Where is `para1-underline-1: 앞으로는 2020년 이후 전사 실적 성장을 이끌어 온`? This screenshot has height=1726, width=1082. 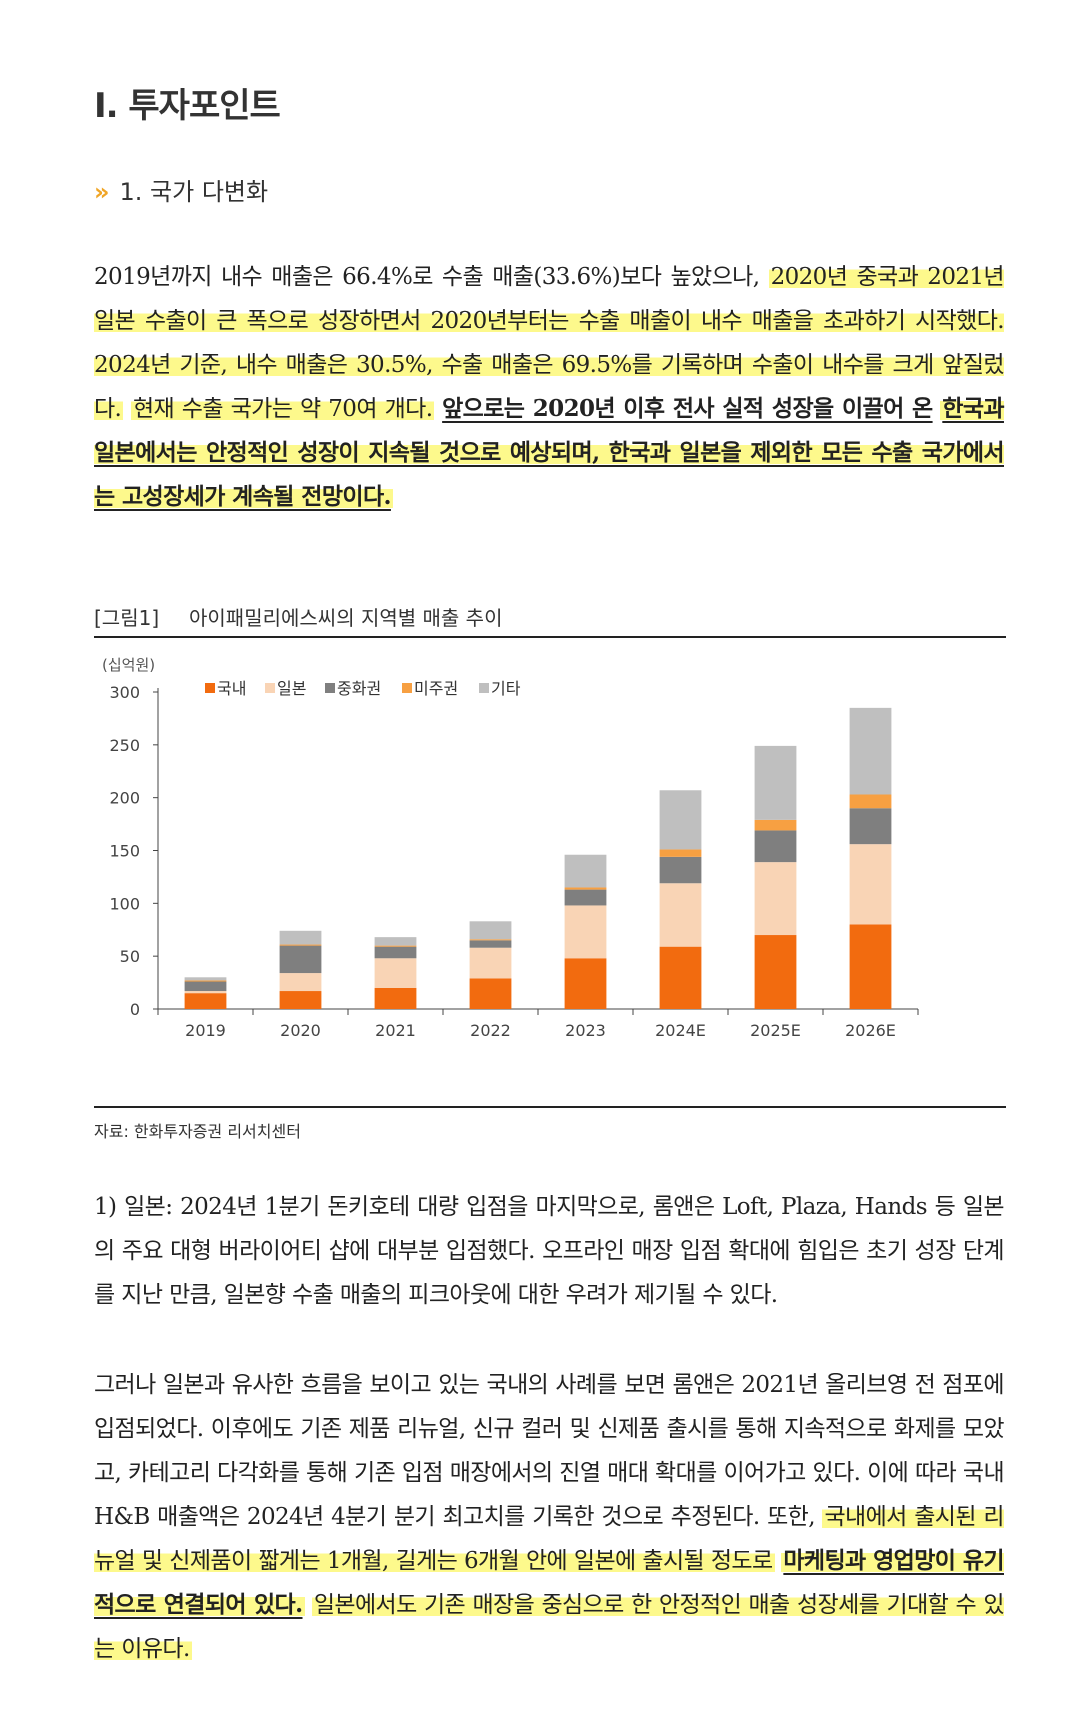 para1-underline-1: 앞으로는 2020년 이후 전사 실적 성장을 이끌어 온 is located at coordinates (687, 408).